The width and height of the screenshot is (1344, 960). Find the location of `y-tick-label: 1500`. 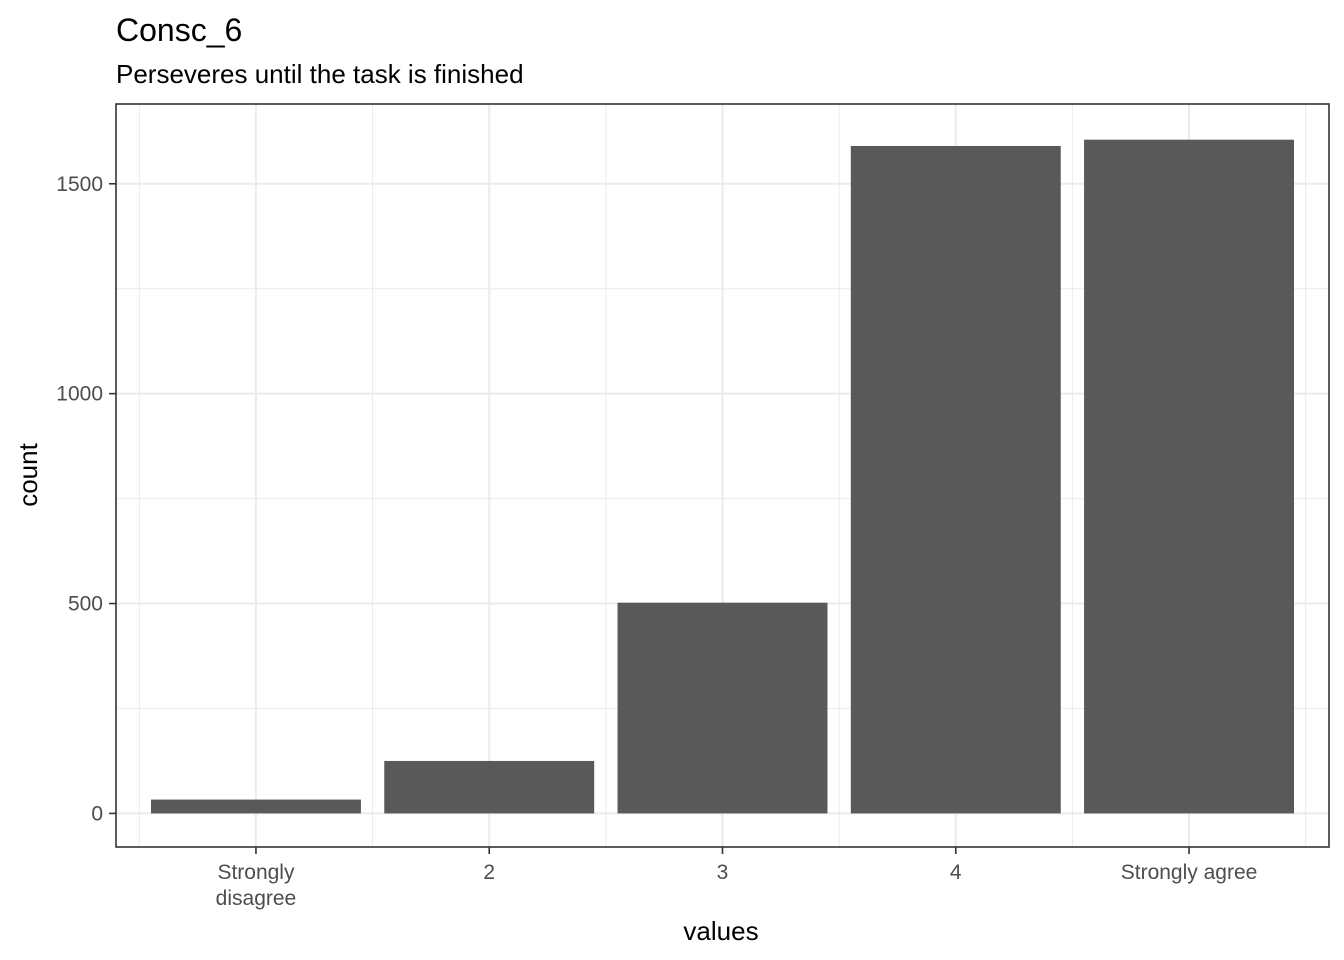

y-tick-label: 1500 is located at coordinates (79, 184).